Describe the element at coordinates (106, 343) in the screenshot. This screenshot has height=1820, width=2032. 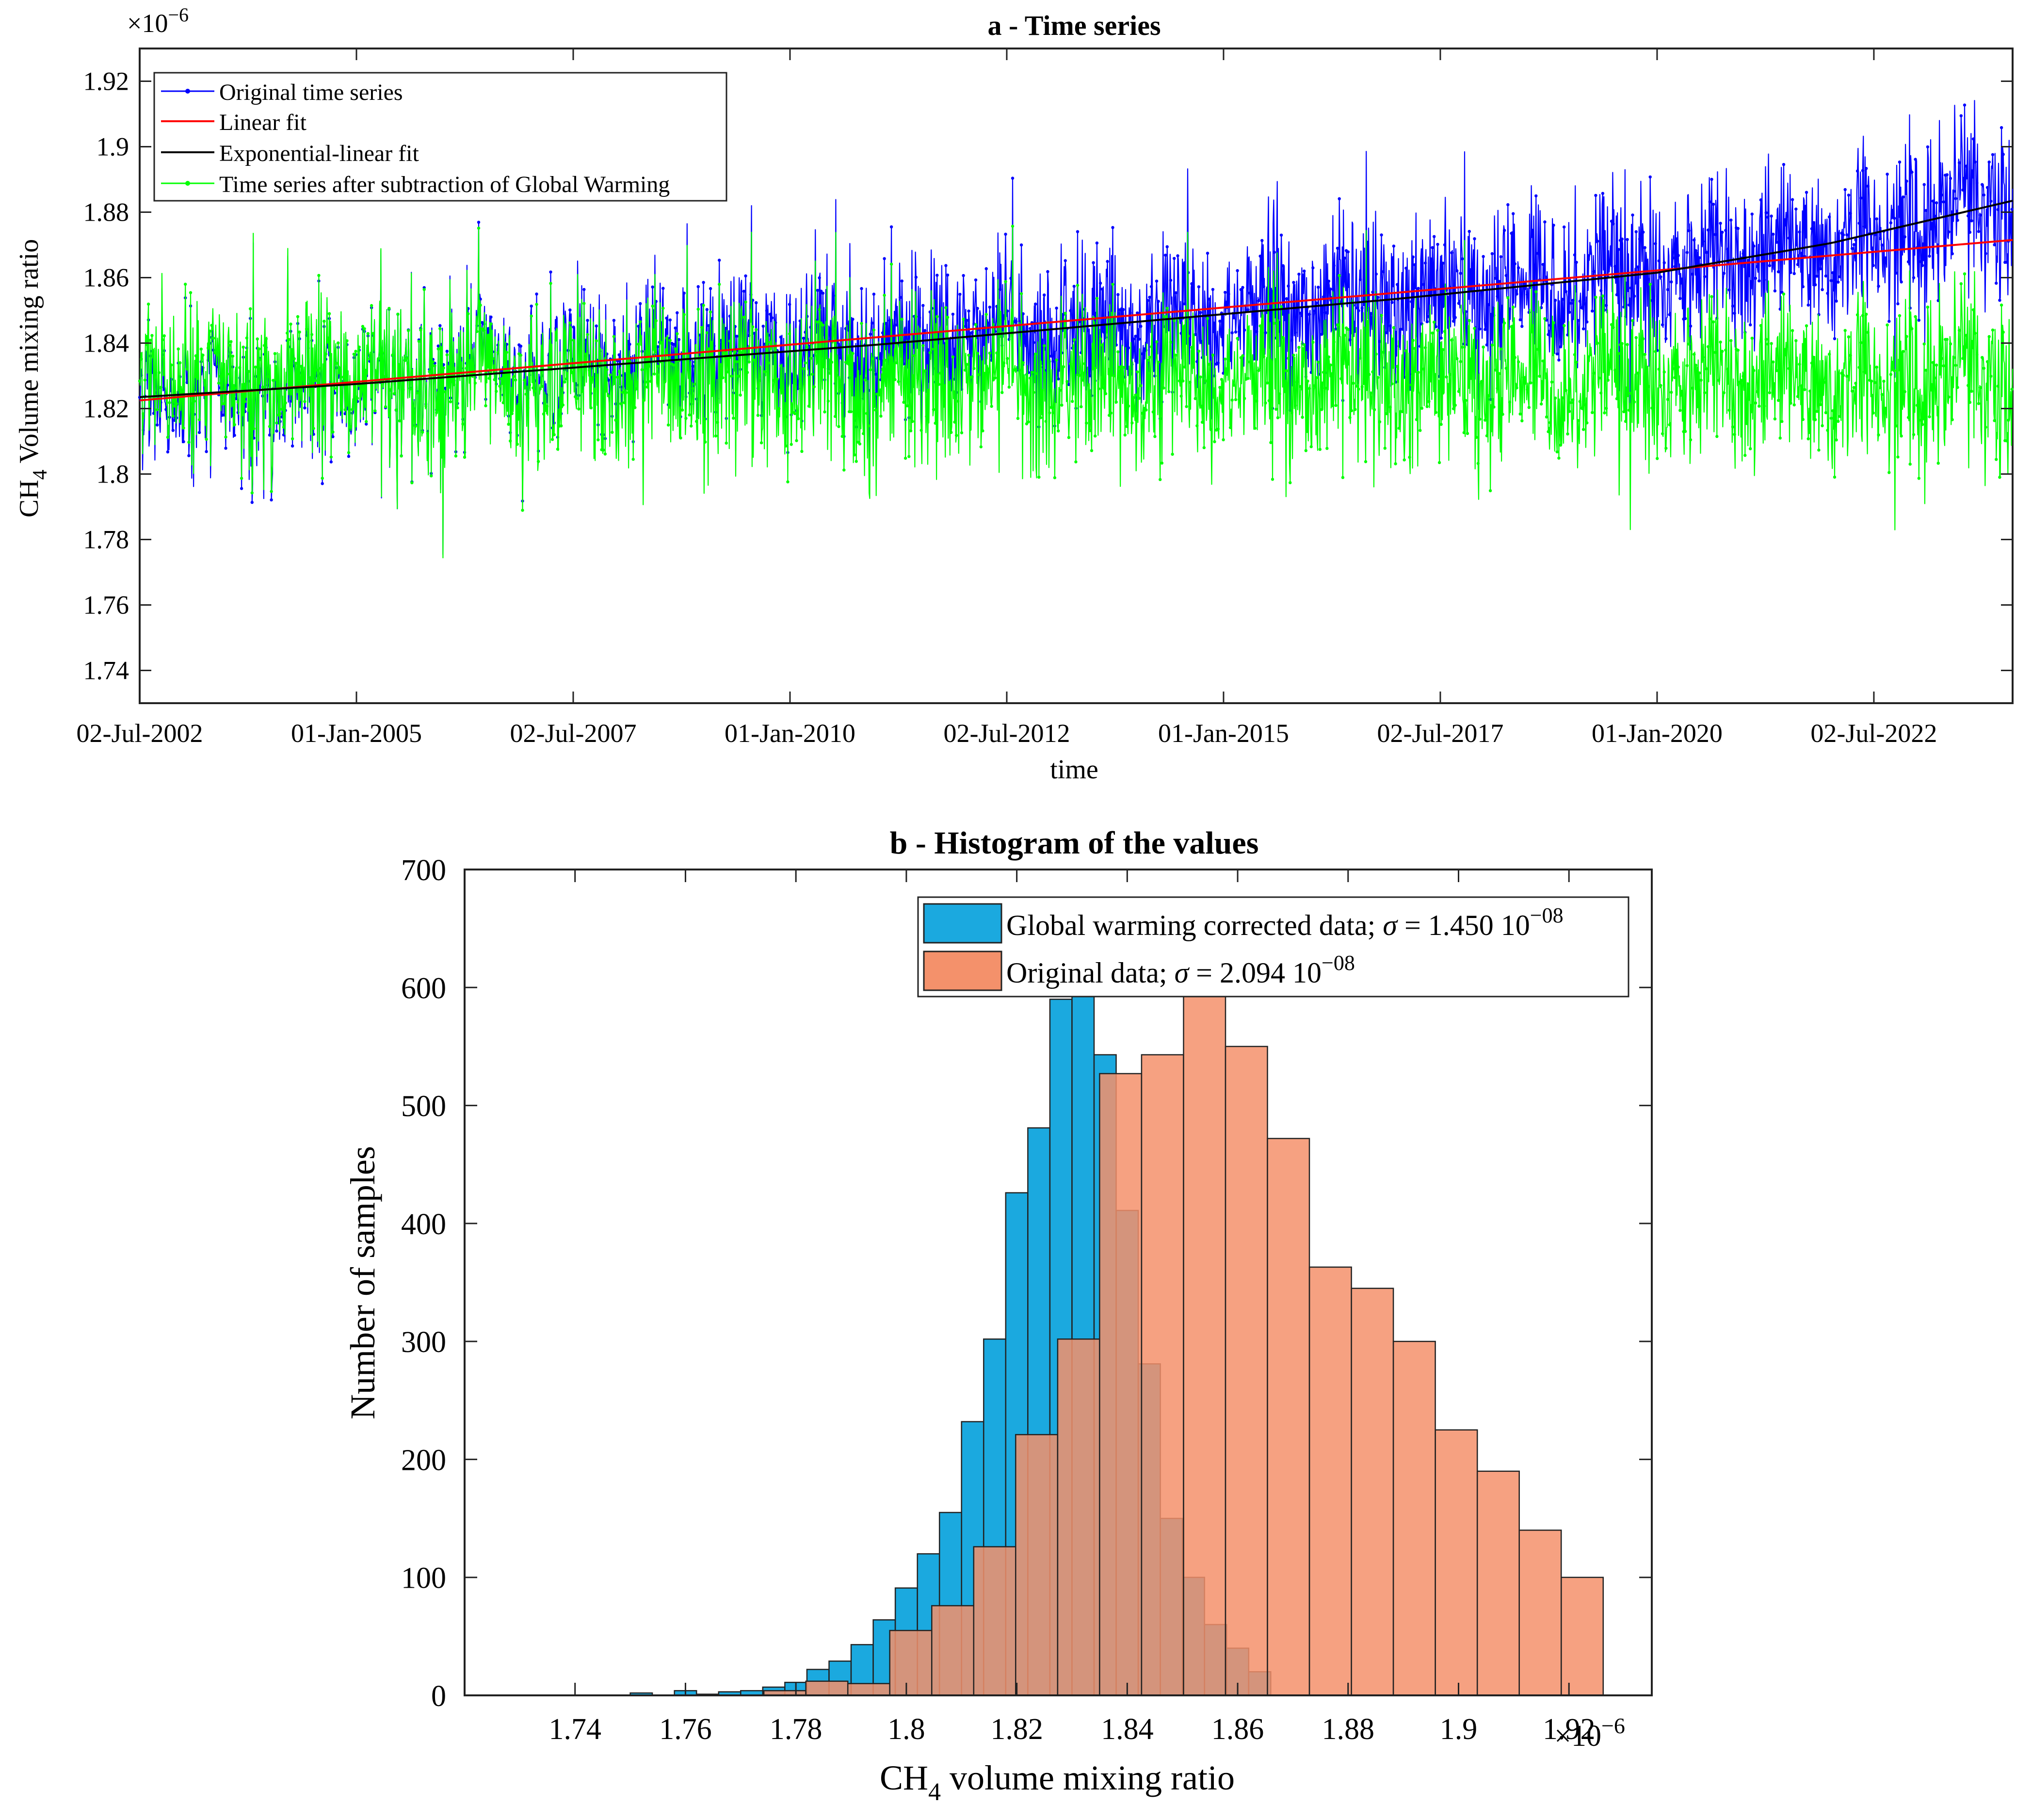
I see `panel-a-y-tick-label: 1.84` at that location.